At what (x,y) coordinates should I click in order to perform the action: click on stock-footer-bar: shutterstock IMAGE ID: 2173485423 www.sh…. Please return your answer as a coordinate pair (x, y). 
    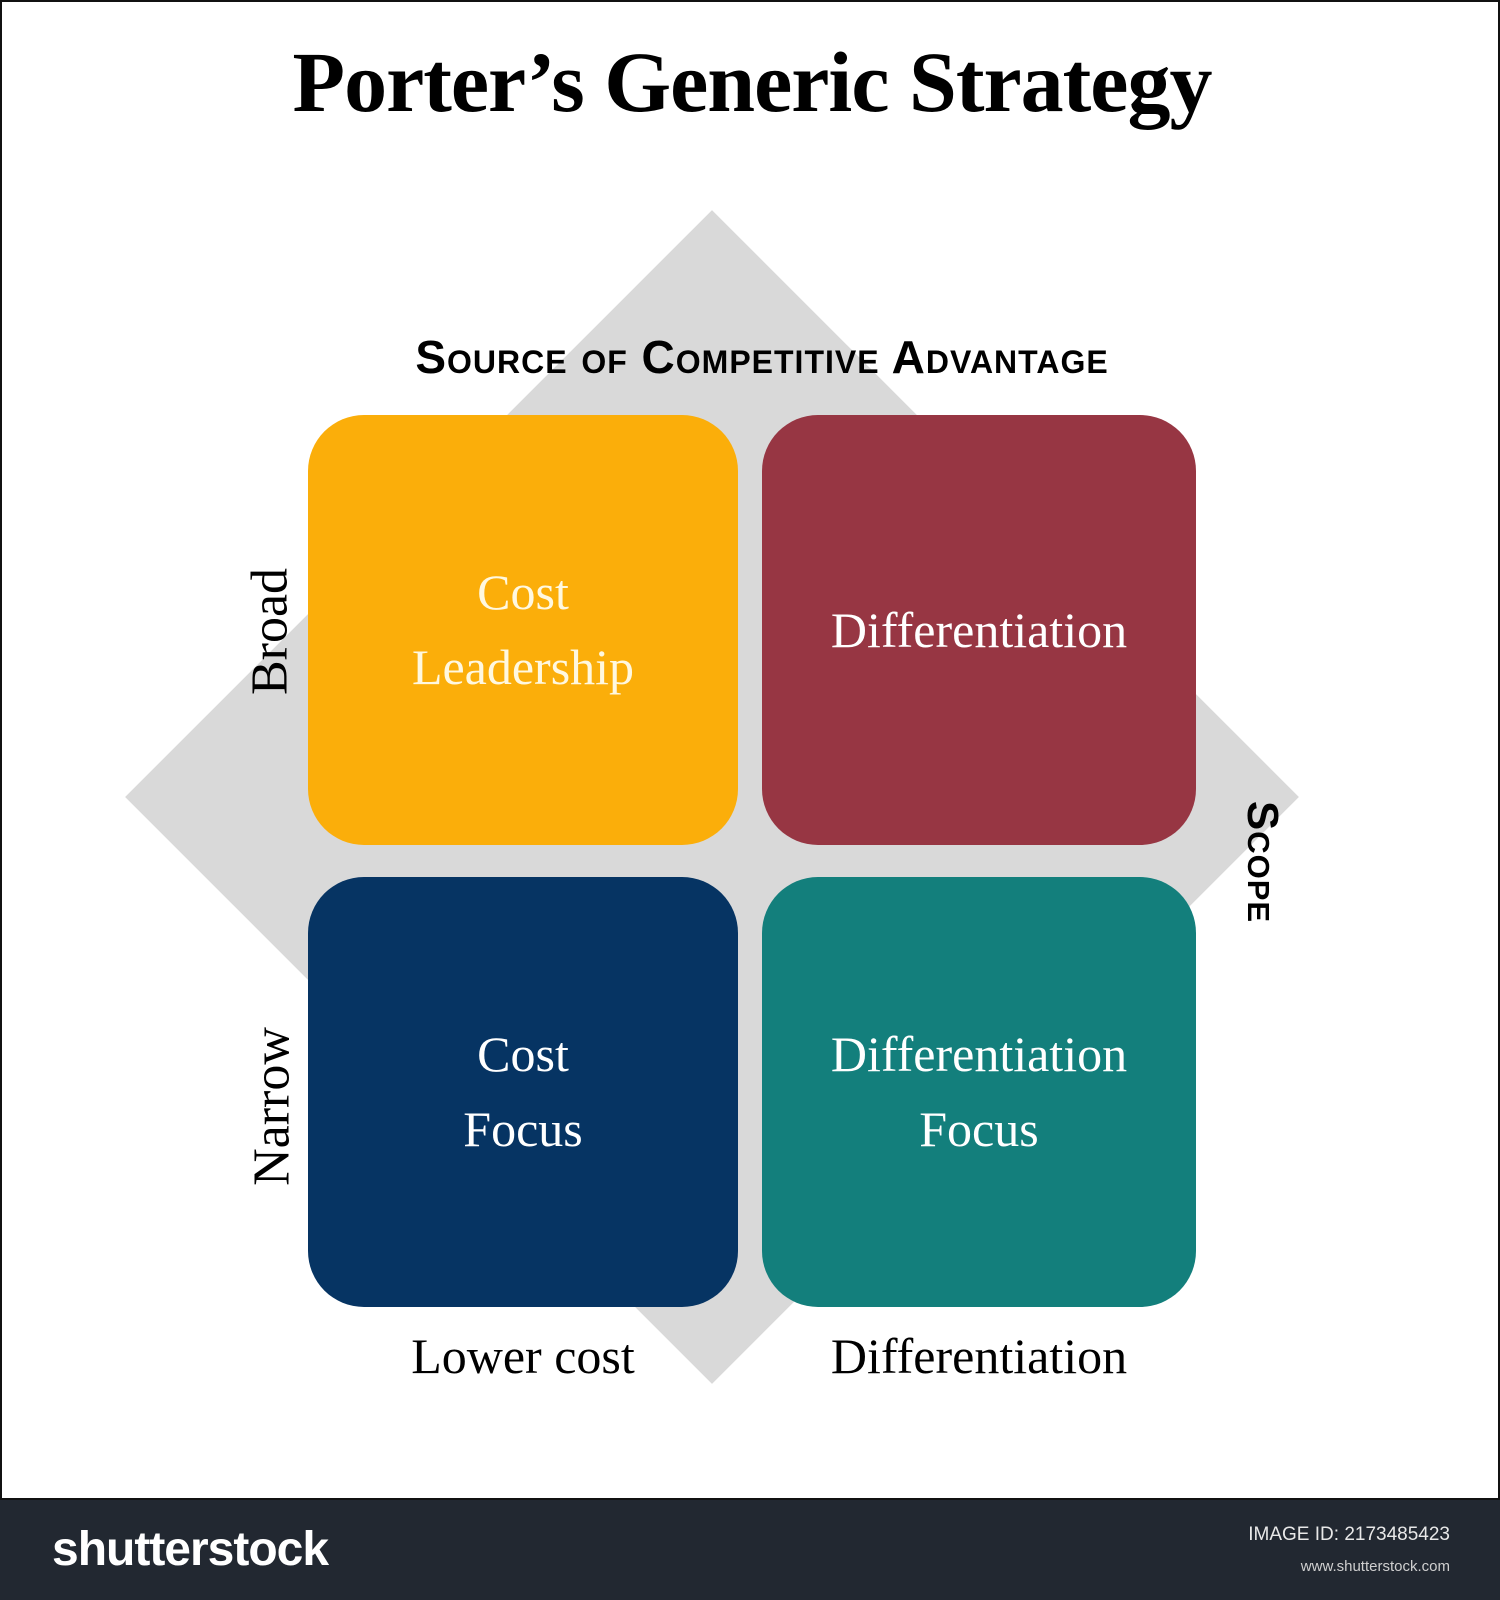
    Looking at the image, I should click on (750, 1550).